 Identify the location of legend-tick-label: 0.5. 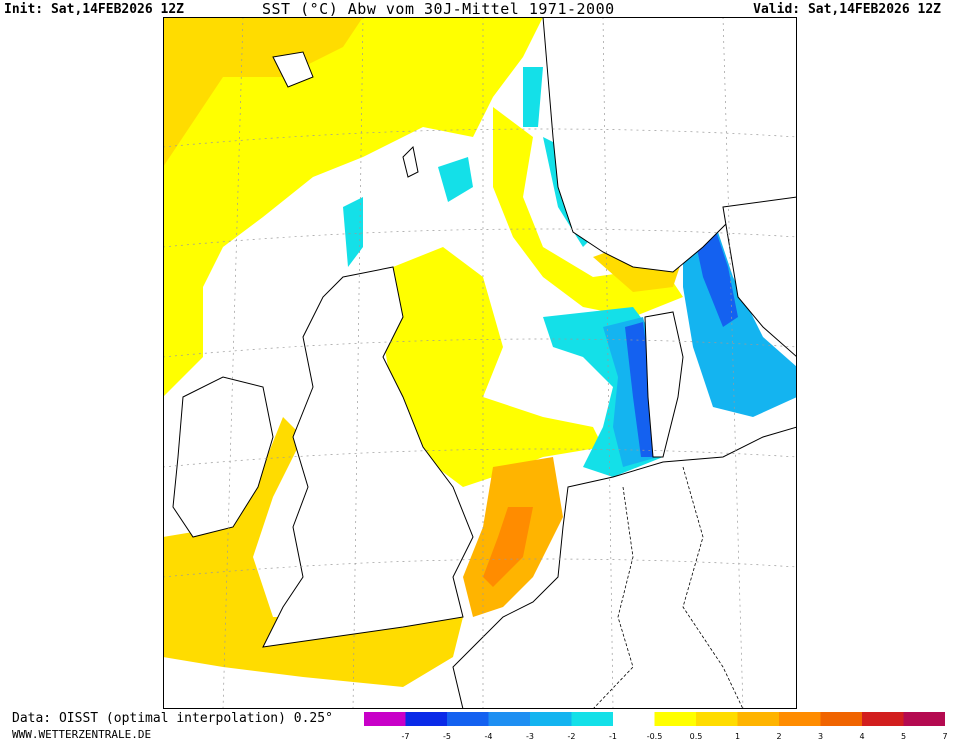
(696, 736).